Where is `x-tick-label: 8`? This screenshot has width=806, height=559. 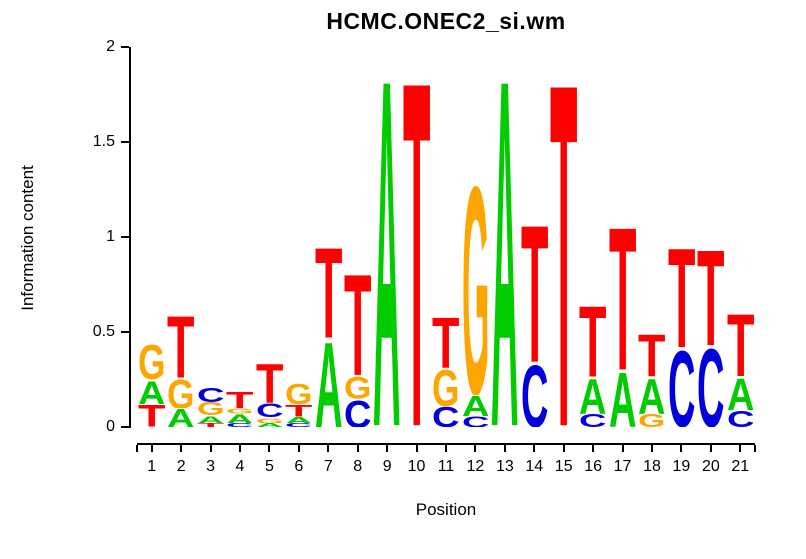
x-tick-label: 8 is located at coordinates (358, 466).